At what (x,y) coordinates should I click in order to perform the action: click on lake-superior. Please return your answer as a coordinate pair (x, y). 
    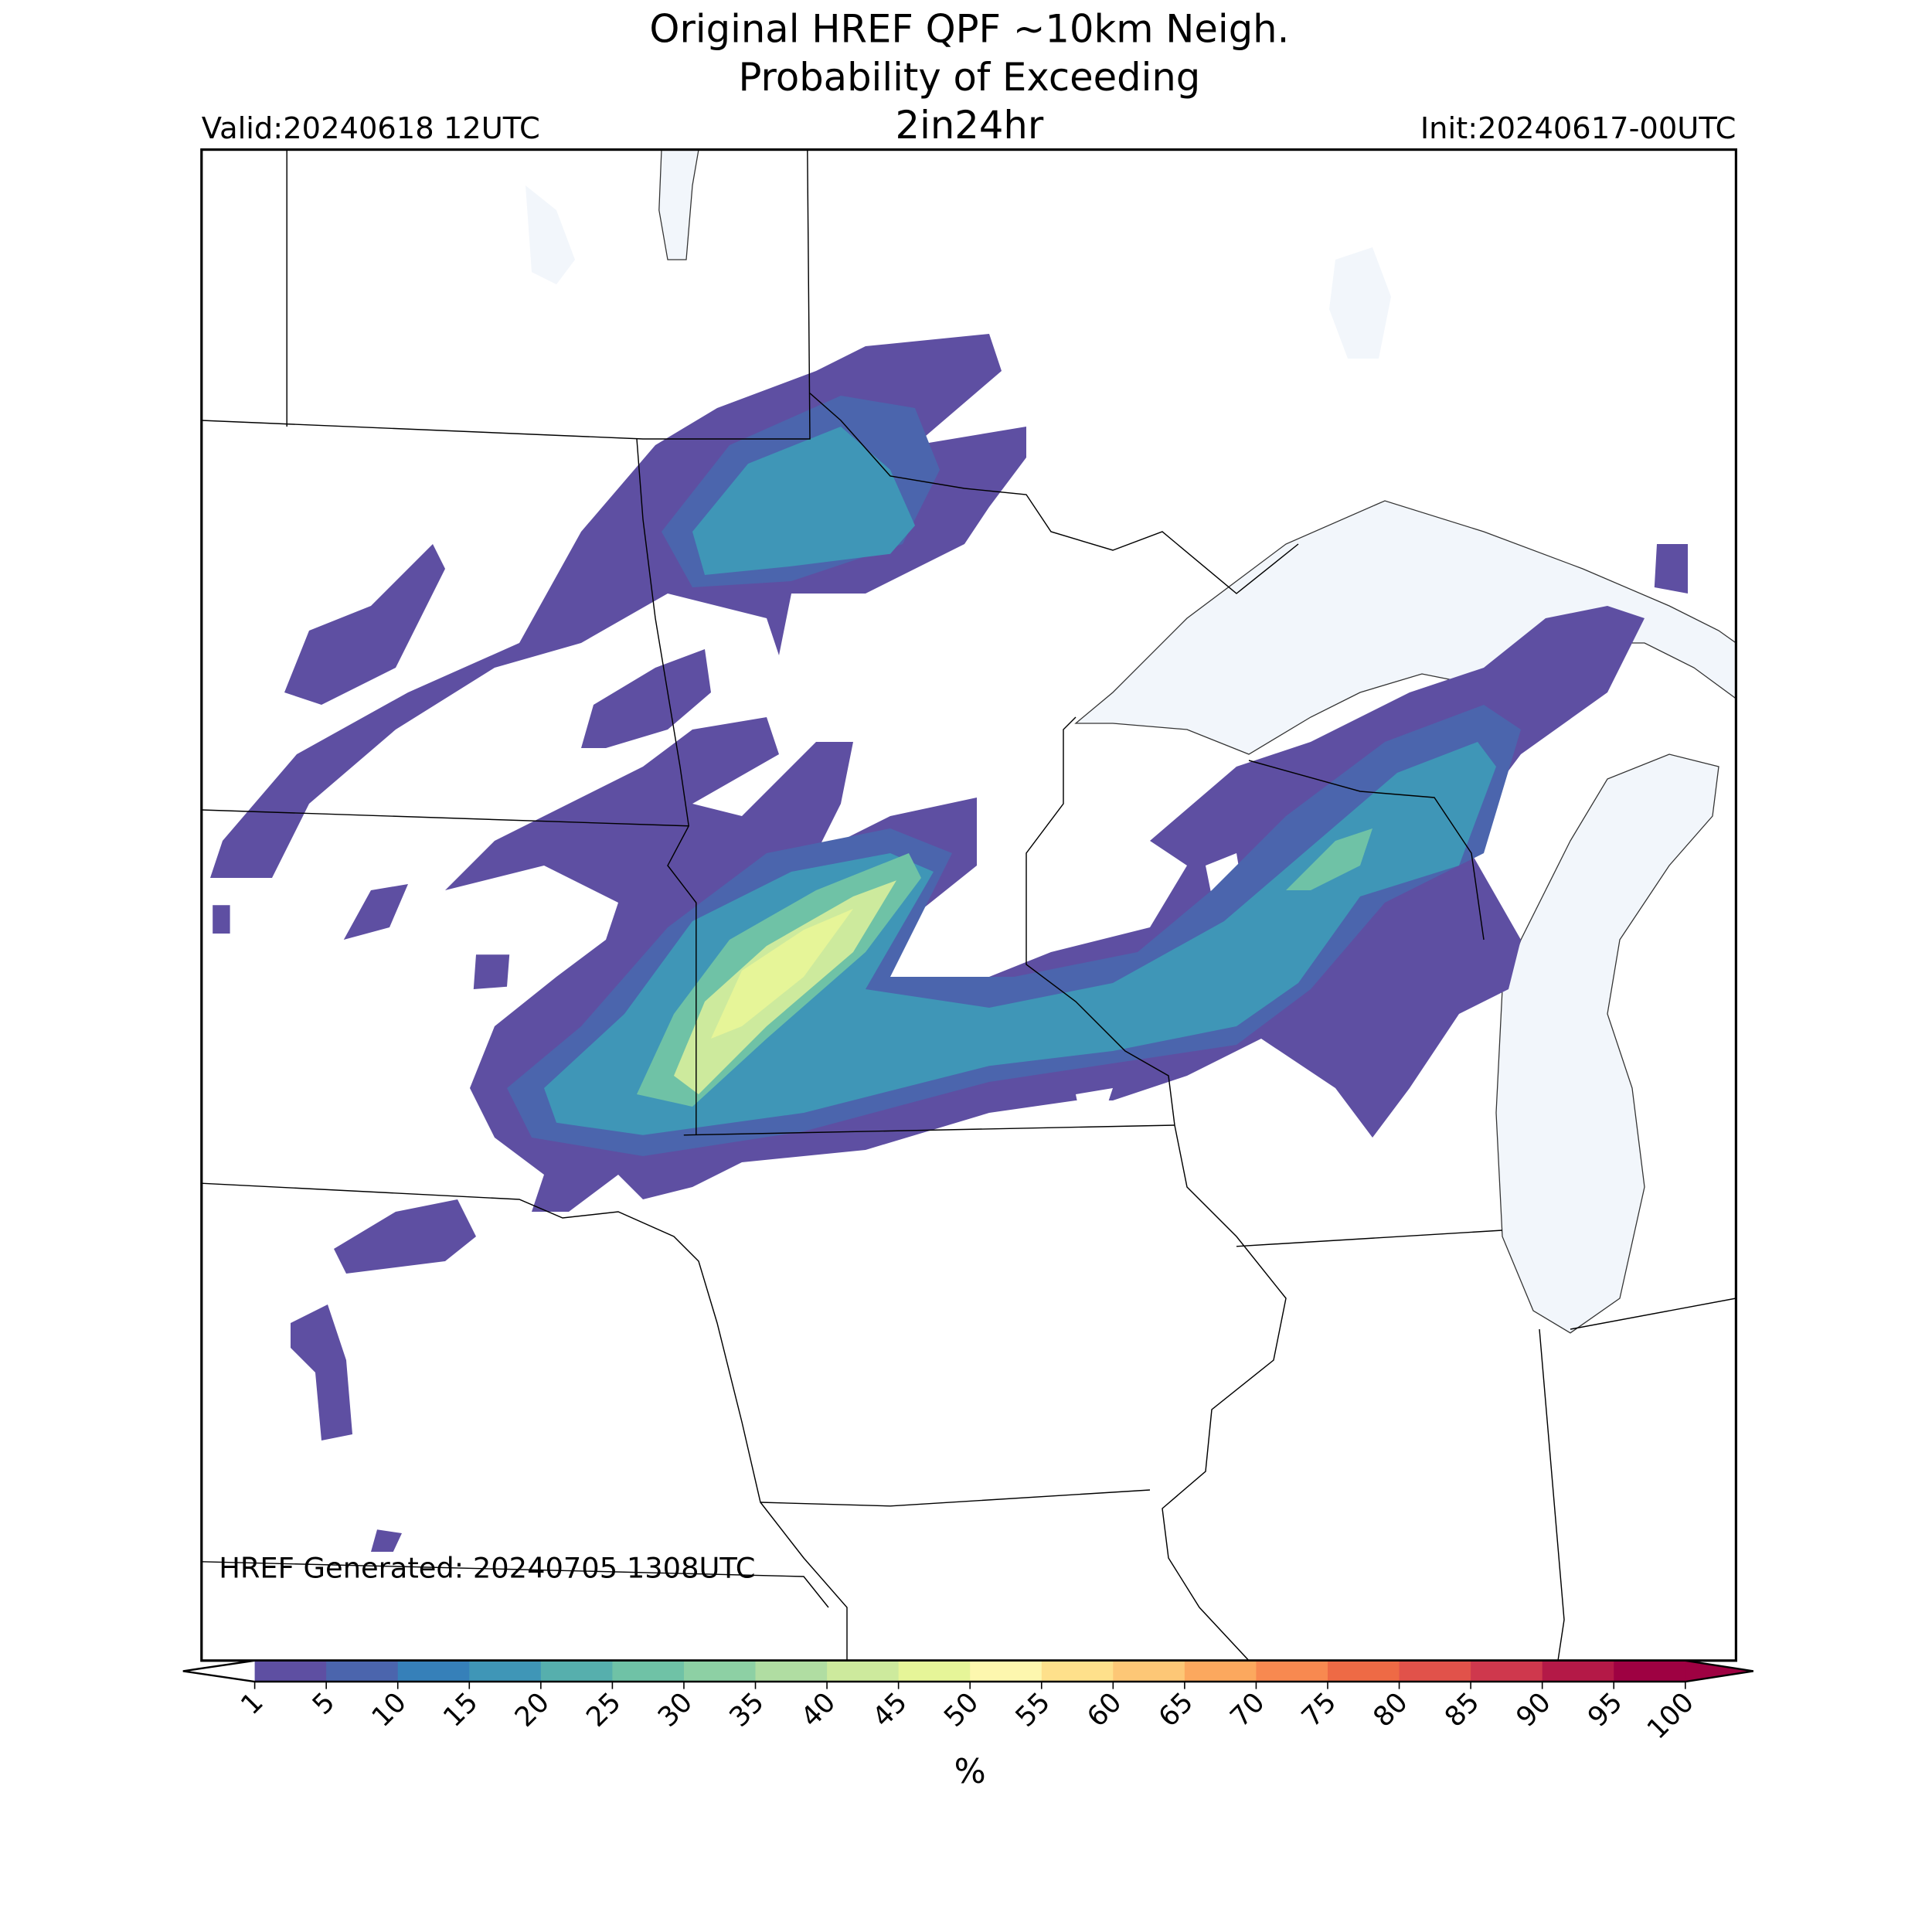
    Looking at the image, I should click on (1405, 628).